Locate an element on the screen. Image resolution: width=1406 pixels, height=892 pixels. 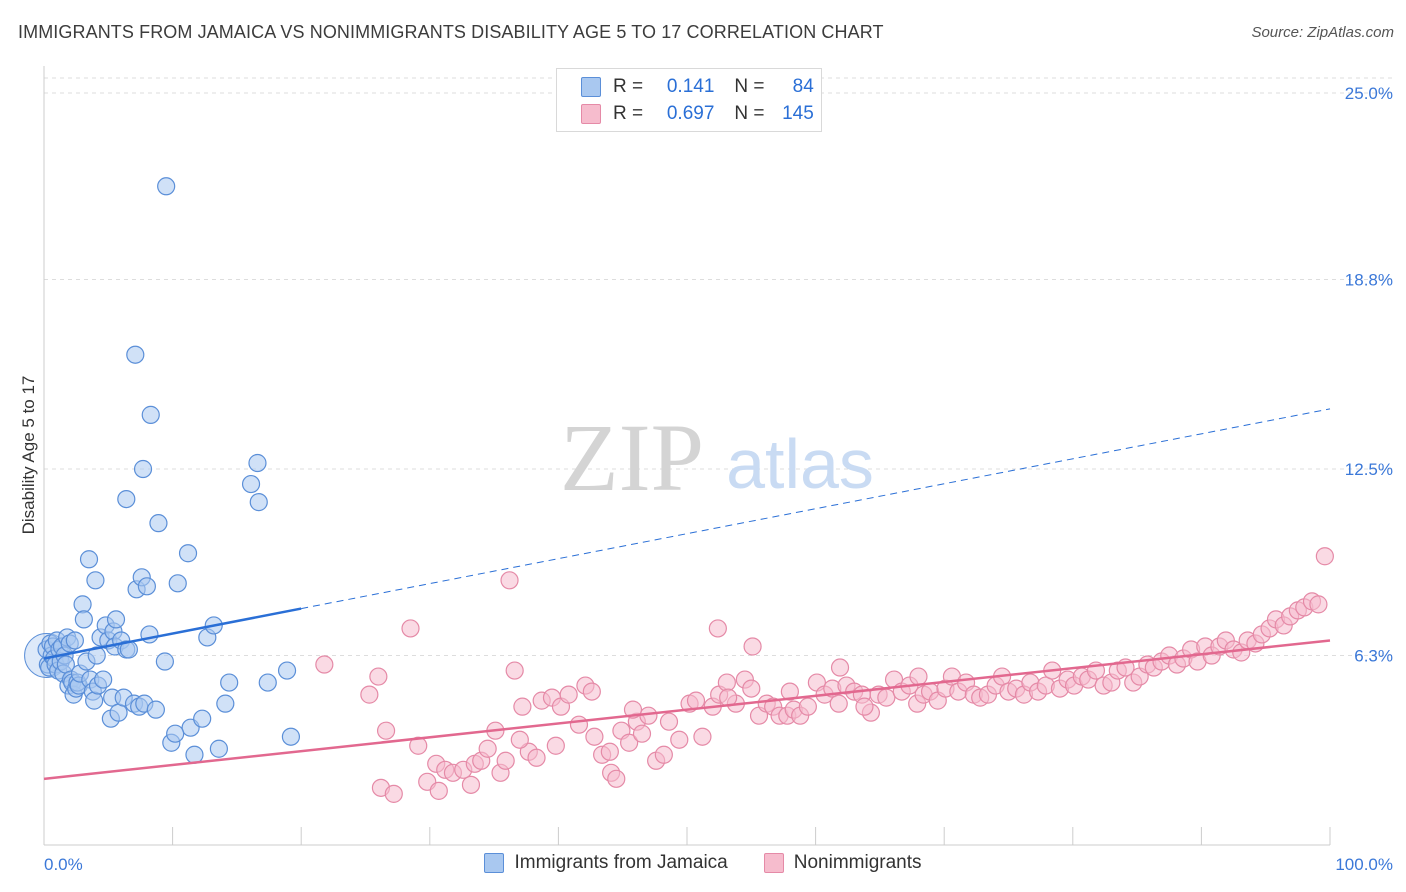
series-legend: Immigrants from Jamaica Nonimmigrants is located at coordinates (703, 863).